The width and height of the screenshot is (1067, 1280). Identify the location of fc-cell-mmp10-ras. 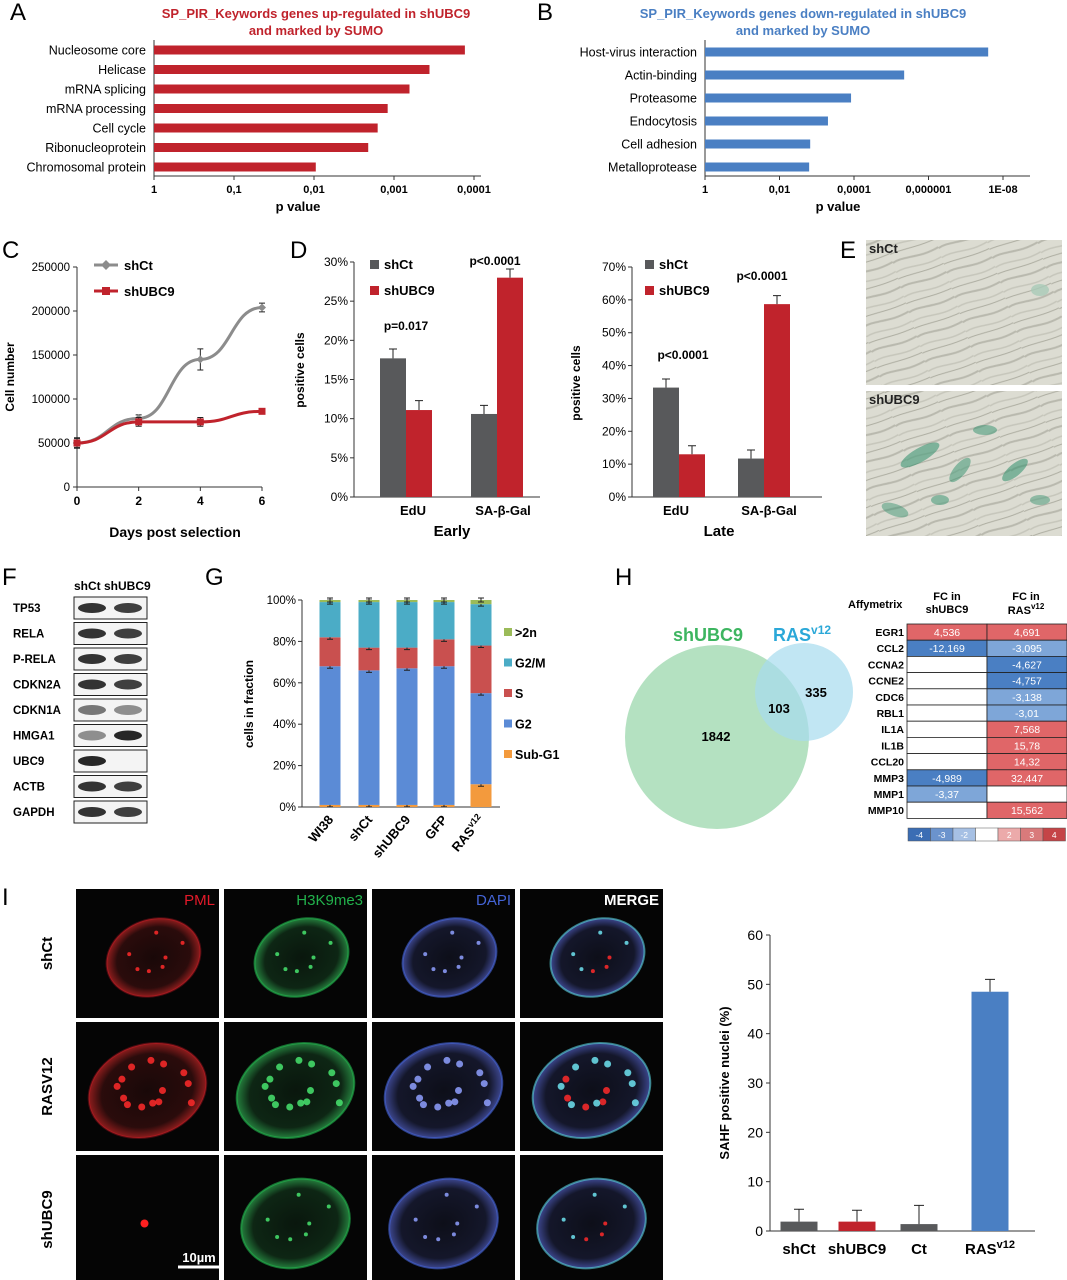
(1026, 810).